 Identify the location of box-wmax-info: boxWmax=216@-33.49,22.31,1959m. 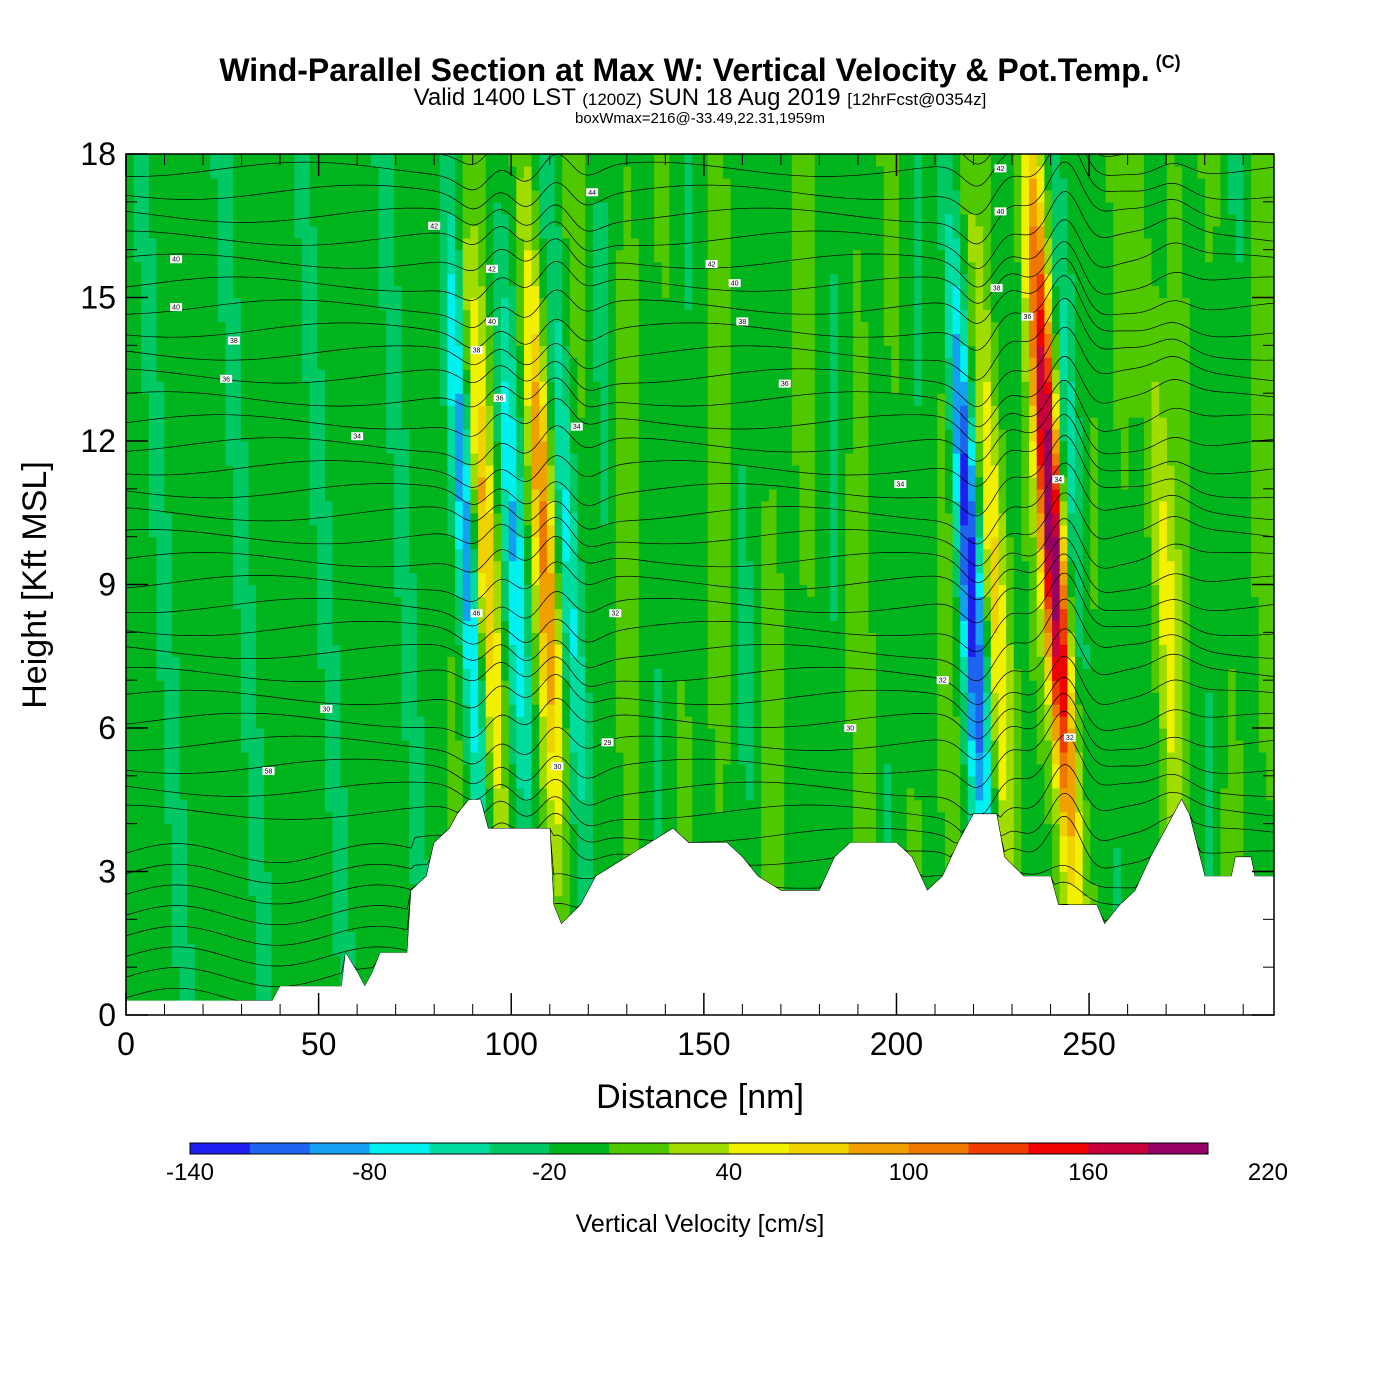
(700, 118).